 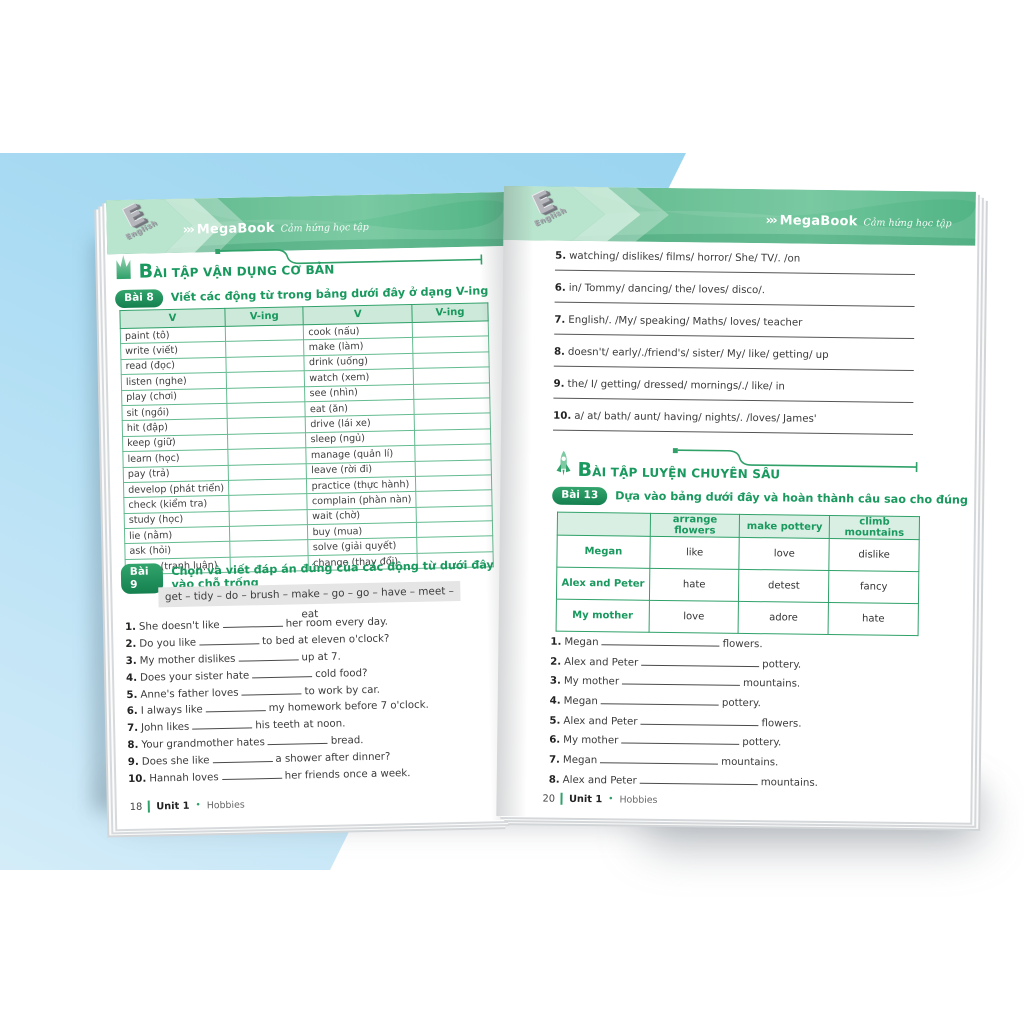 I want to click on footer-divider, so click(x=149, y=806).